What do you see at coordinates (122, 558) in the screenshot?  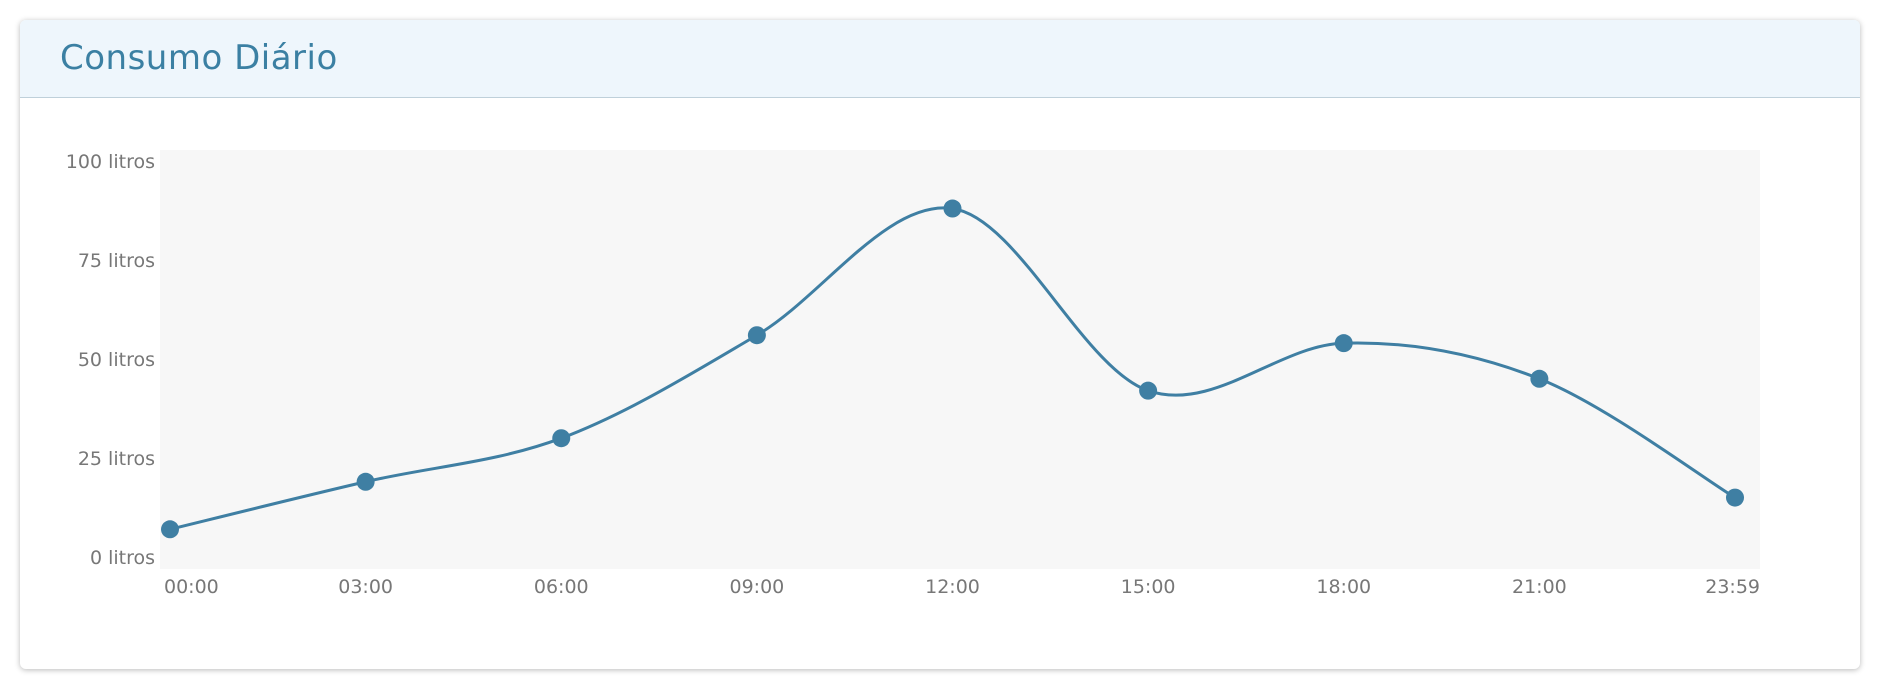 I see `y-tick-label: 0 litros` at bounding box center [122, 558].